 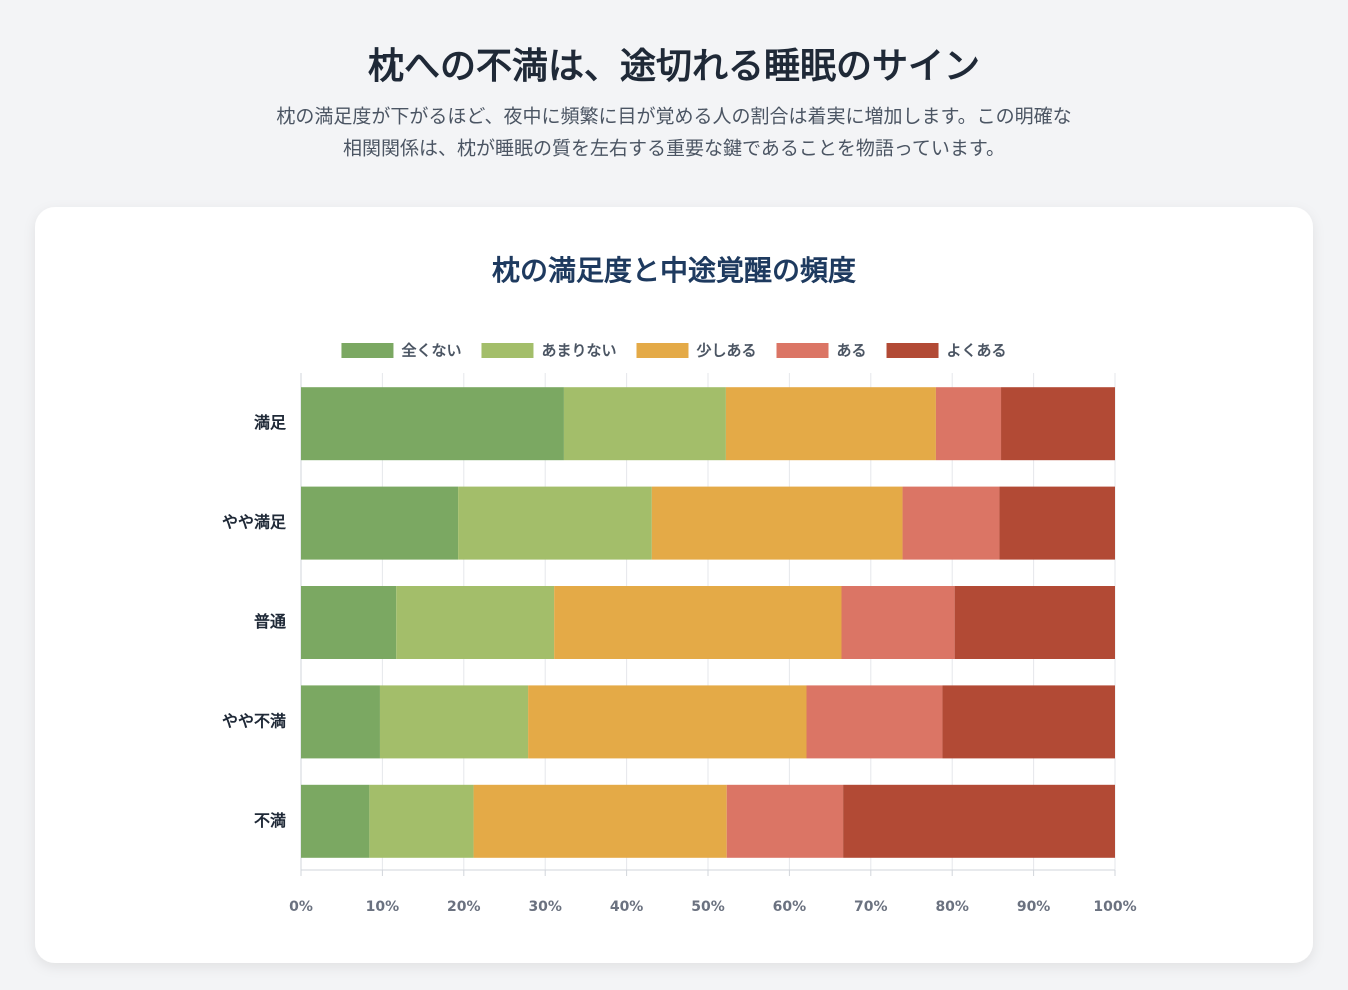 I want to click on y-tick-label: 満足, so click(x=270, y=422).